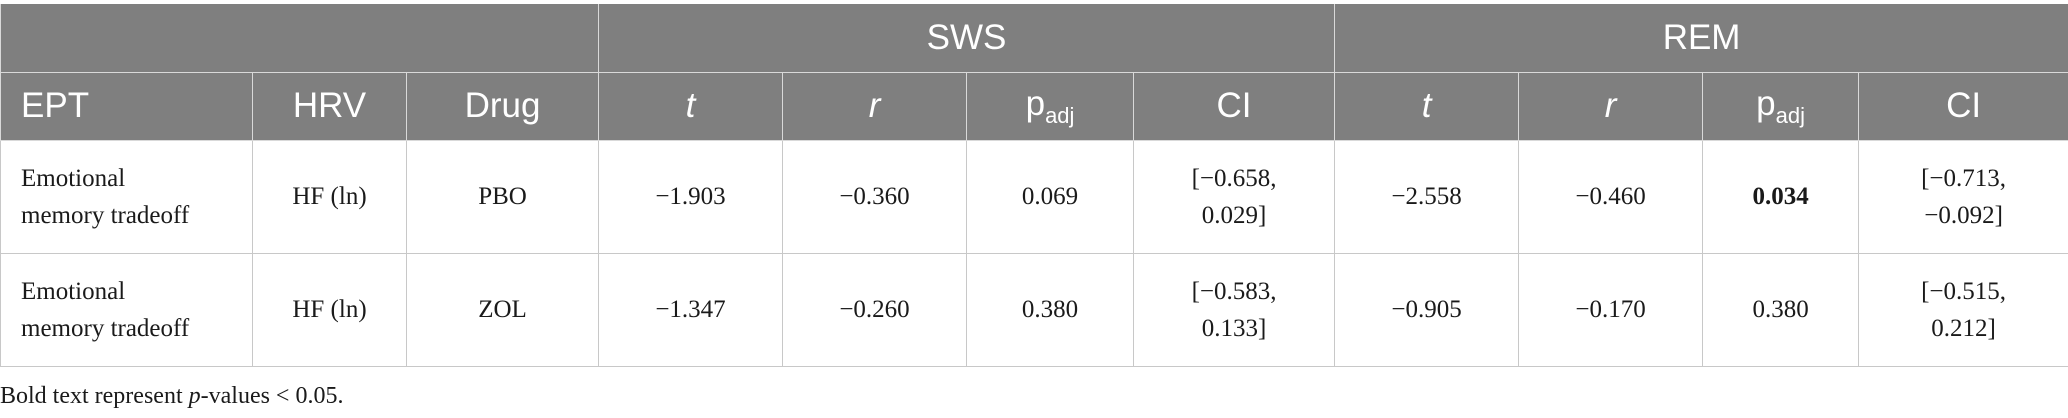  What do you see at coordinates (1963, 215) in the screenshot?
I see `cell-rem-ci-line2: −0.092]` at bounding box center [1963, 215].